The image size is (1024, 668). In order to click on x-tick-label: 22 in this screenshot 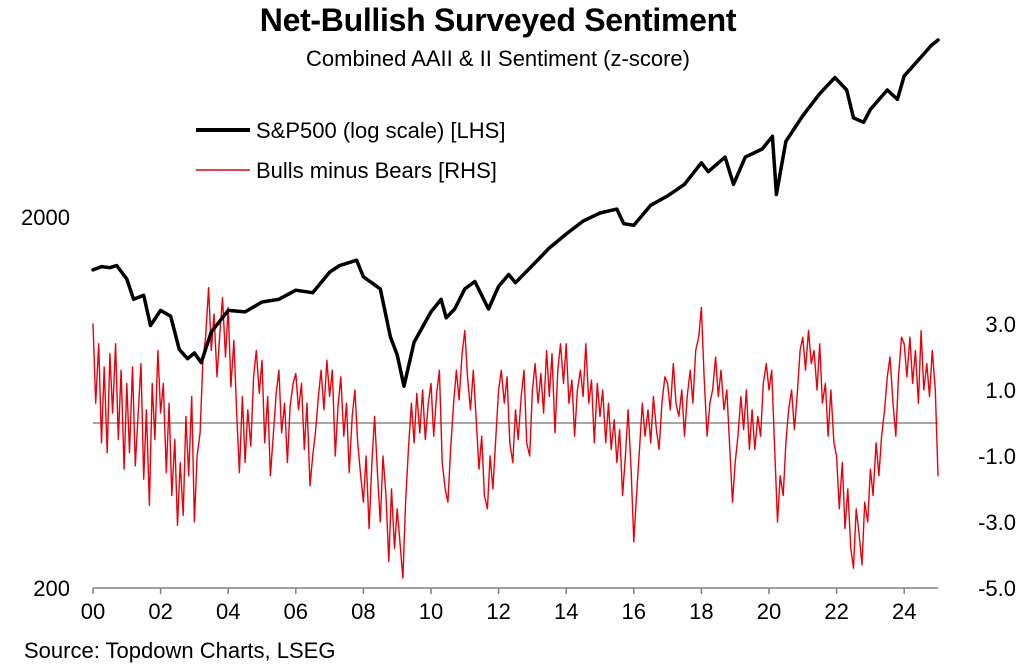, I will do `click(836, 611)`.